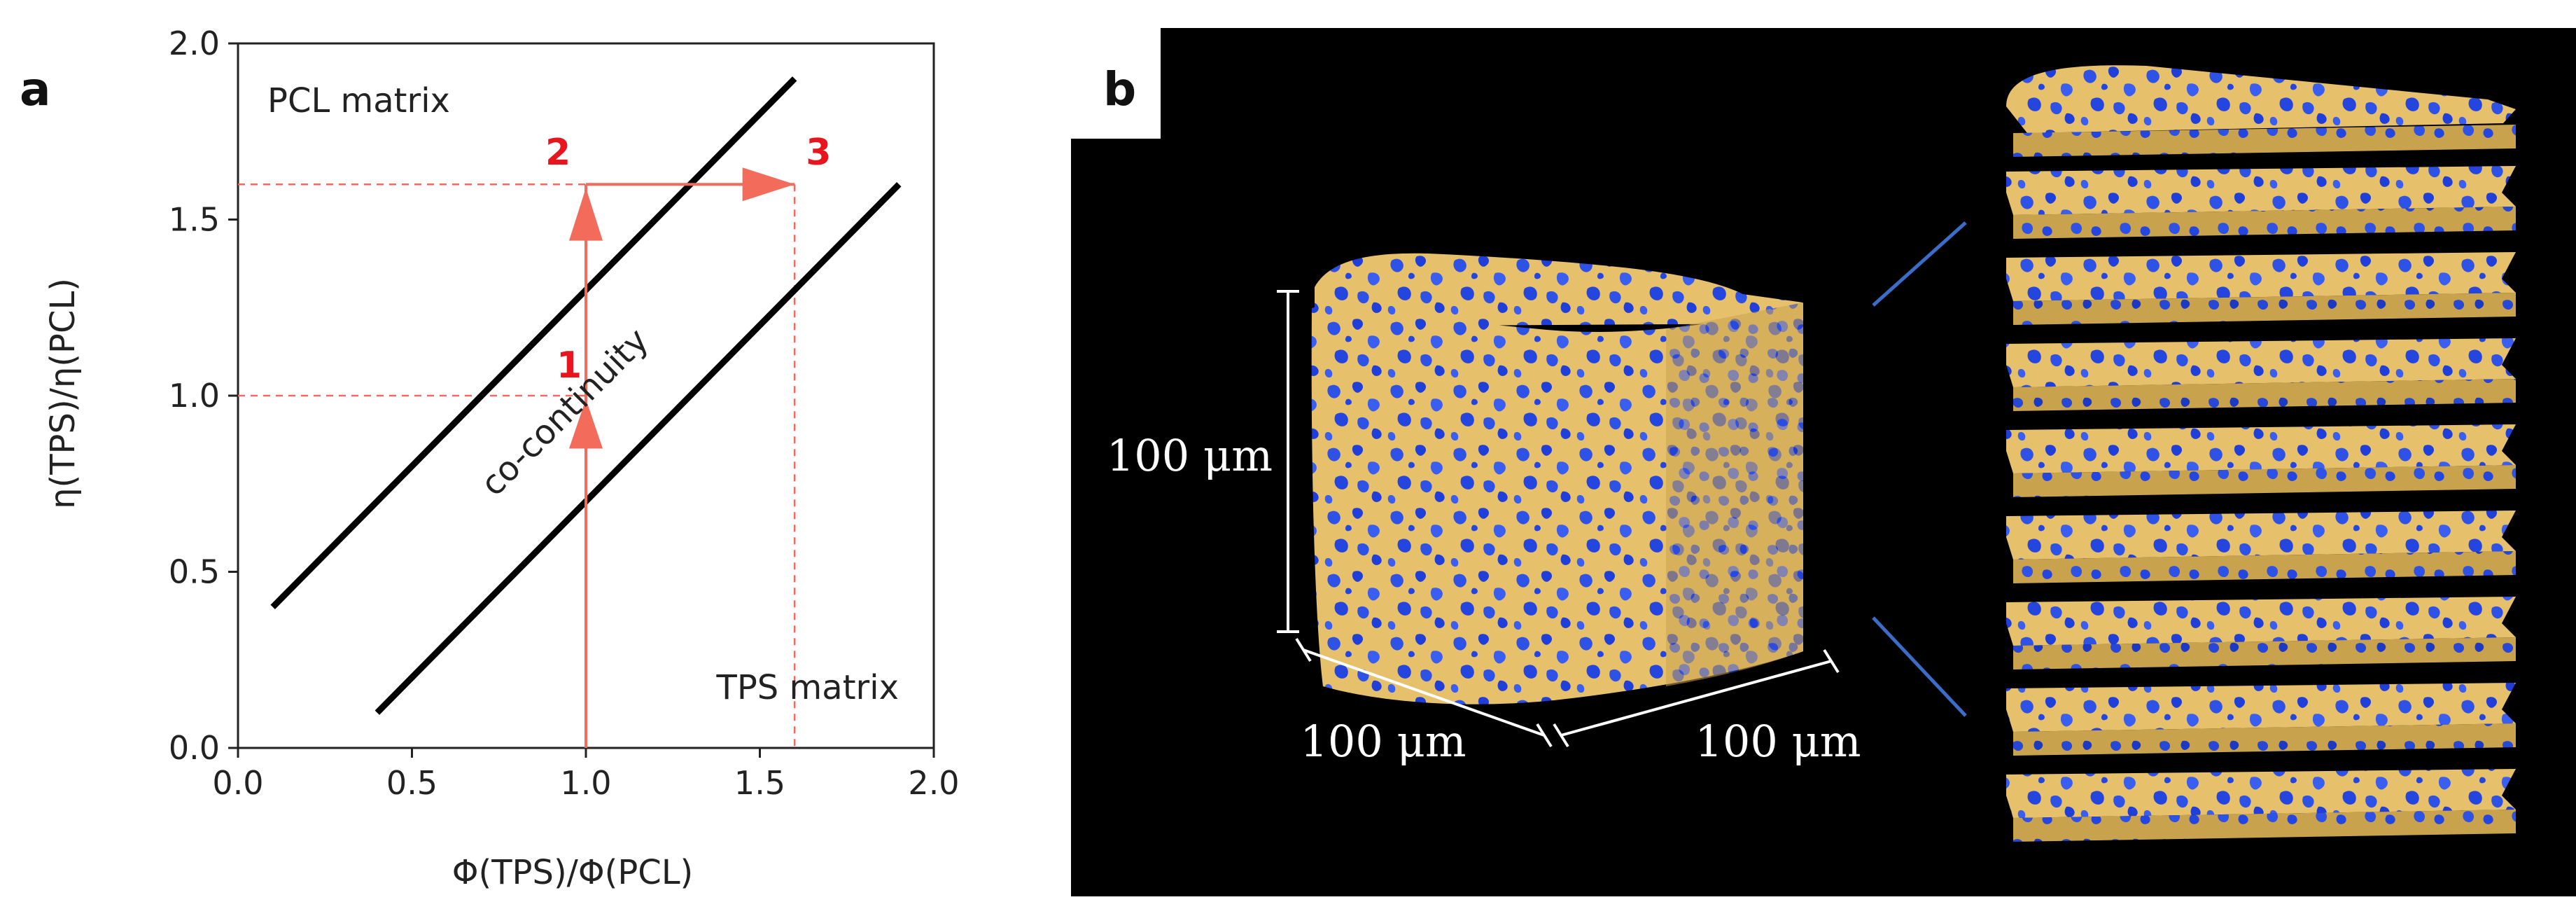 Image resolution: width=2576 pixels, height=916 pixels. Describe the element at coordinates (2261, 621) in the screenshot. I see `slice-7-top` at that location.